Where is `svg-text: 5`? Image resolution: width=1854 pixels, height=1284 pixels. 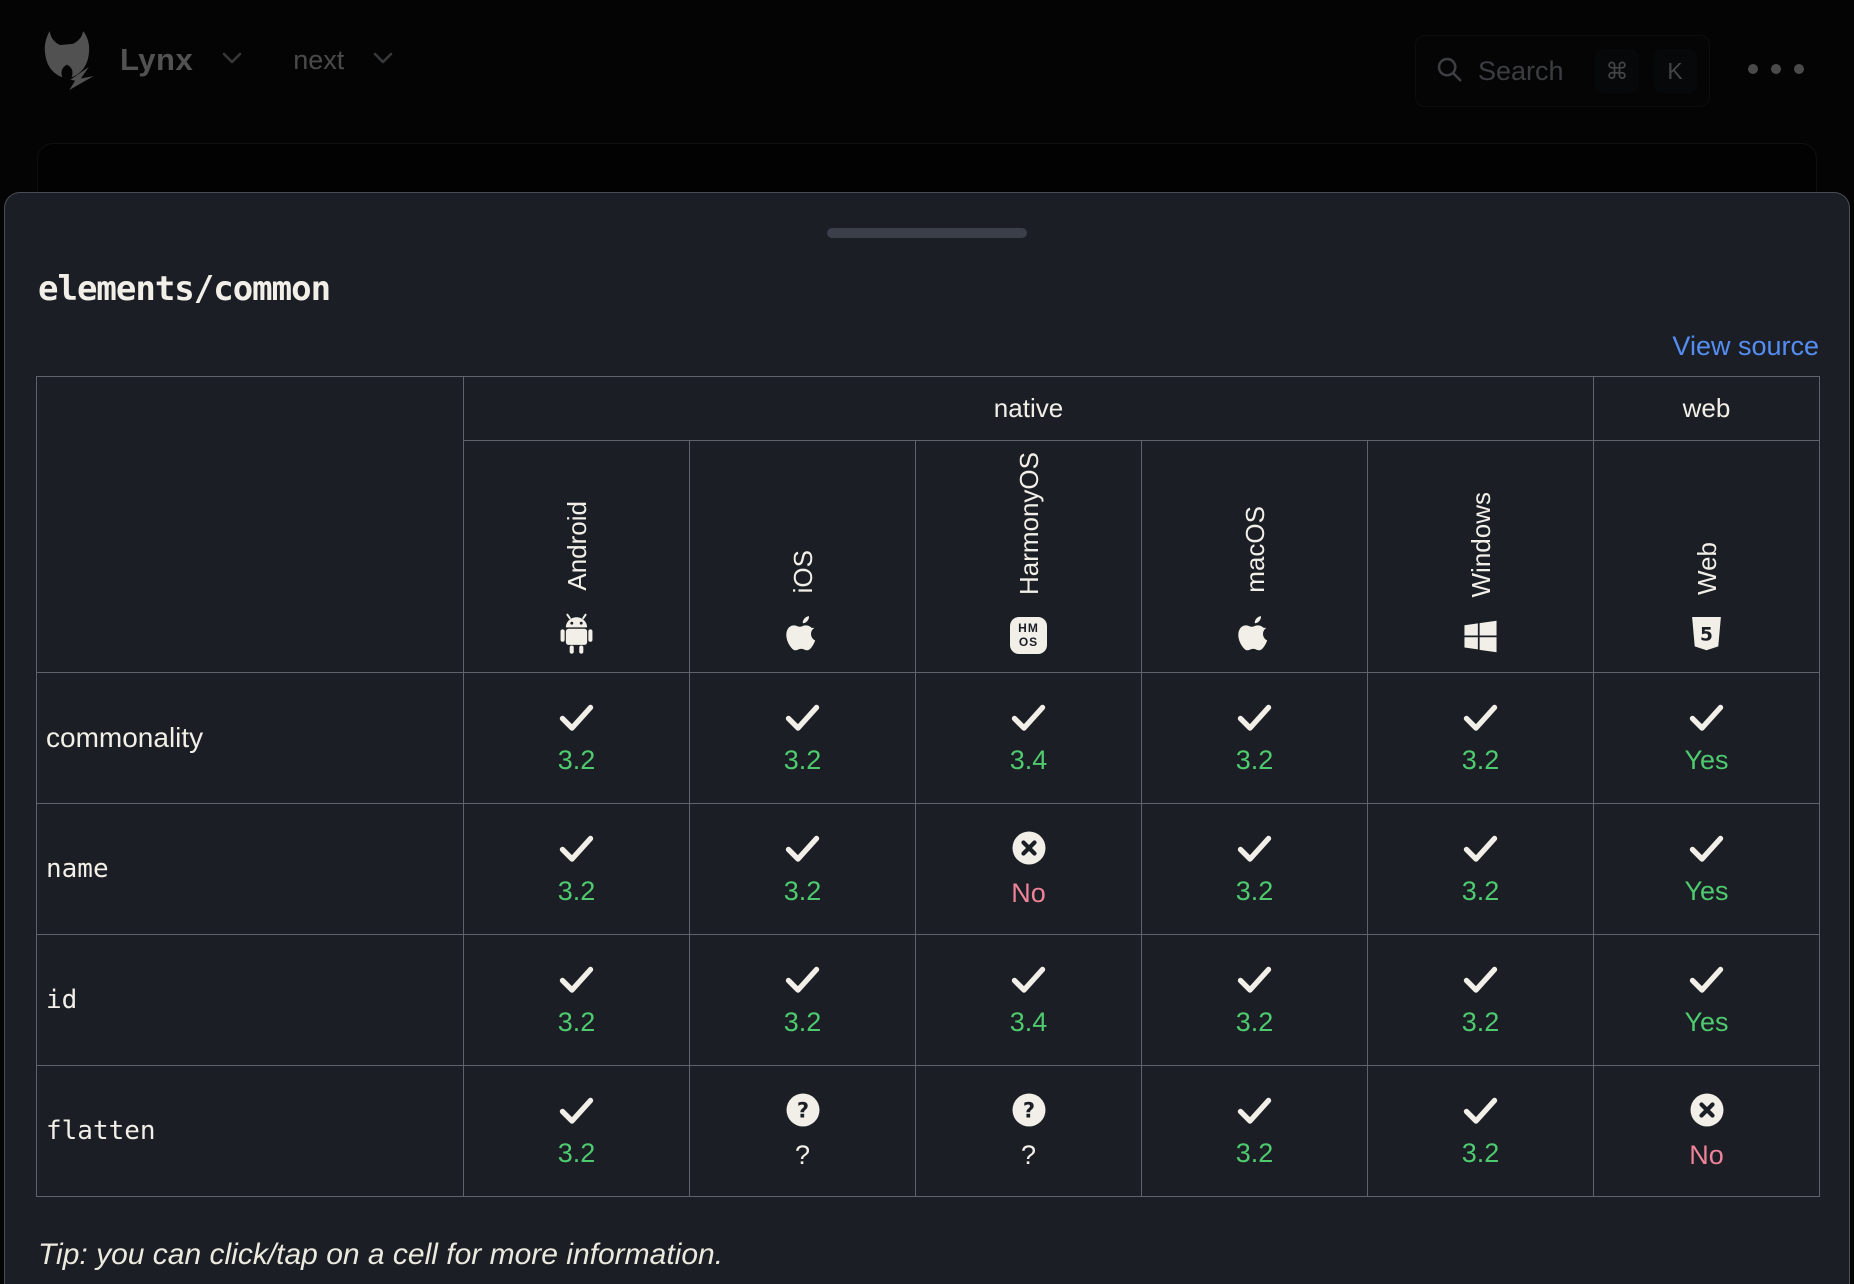 svg-text: 5 is located at coordinates (1706, 634).